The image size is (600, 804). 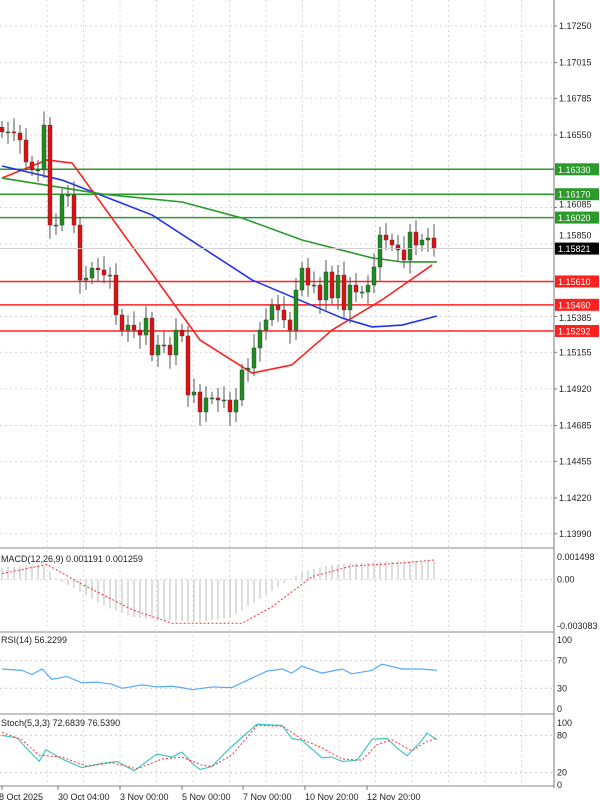 I want to click on date-tick-label: 12 Nov 20:00, so click(x=394, y=797).